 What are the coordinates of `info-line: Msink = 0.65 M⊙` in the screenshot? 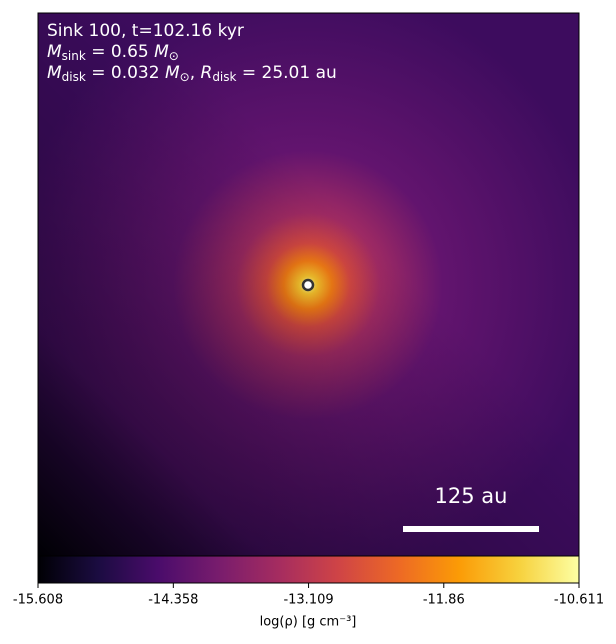 It's located at (113, 52).